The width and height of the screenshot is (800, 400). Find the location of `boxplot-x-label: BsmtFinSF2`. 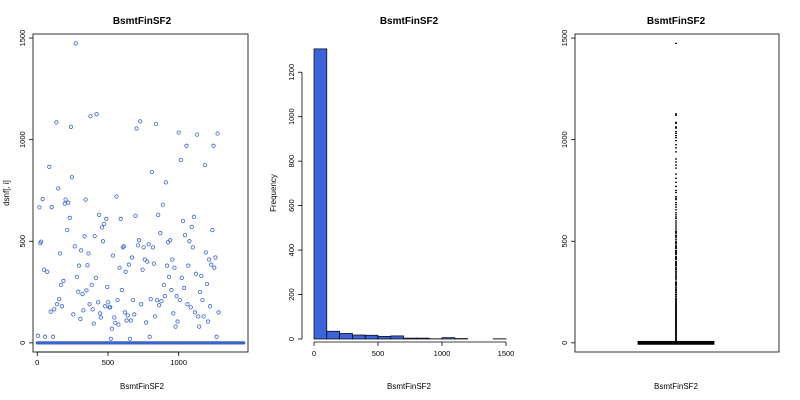

boxplot-x-label: BsmtFinSF2 is located at coordinates (676, 386).